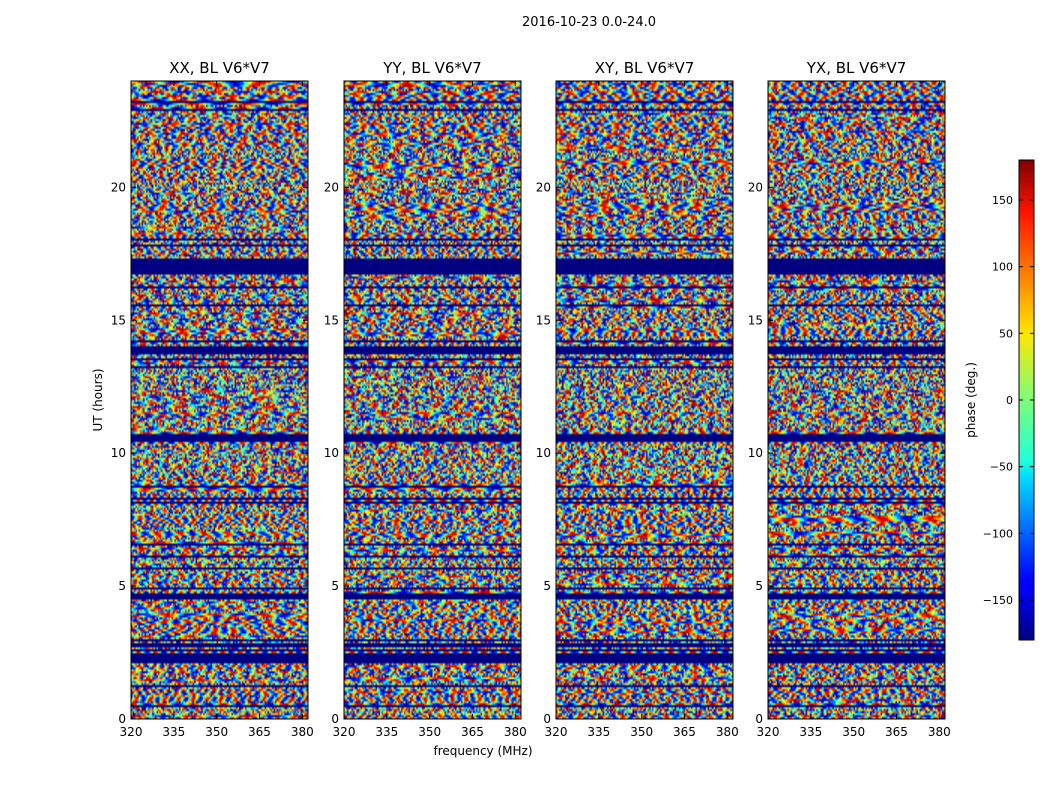 This screenshot has width=1050, height=800. Describe the element at coordinates (998, 600) in the screenshot. I see `colorbar-tick-label: −150` at that location.